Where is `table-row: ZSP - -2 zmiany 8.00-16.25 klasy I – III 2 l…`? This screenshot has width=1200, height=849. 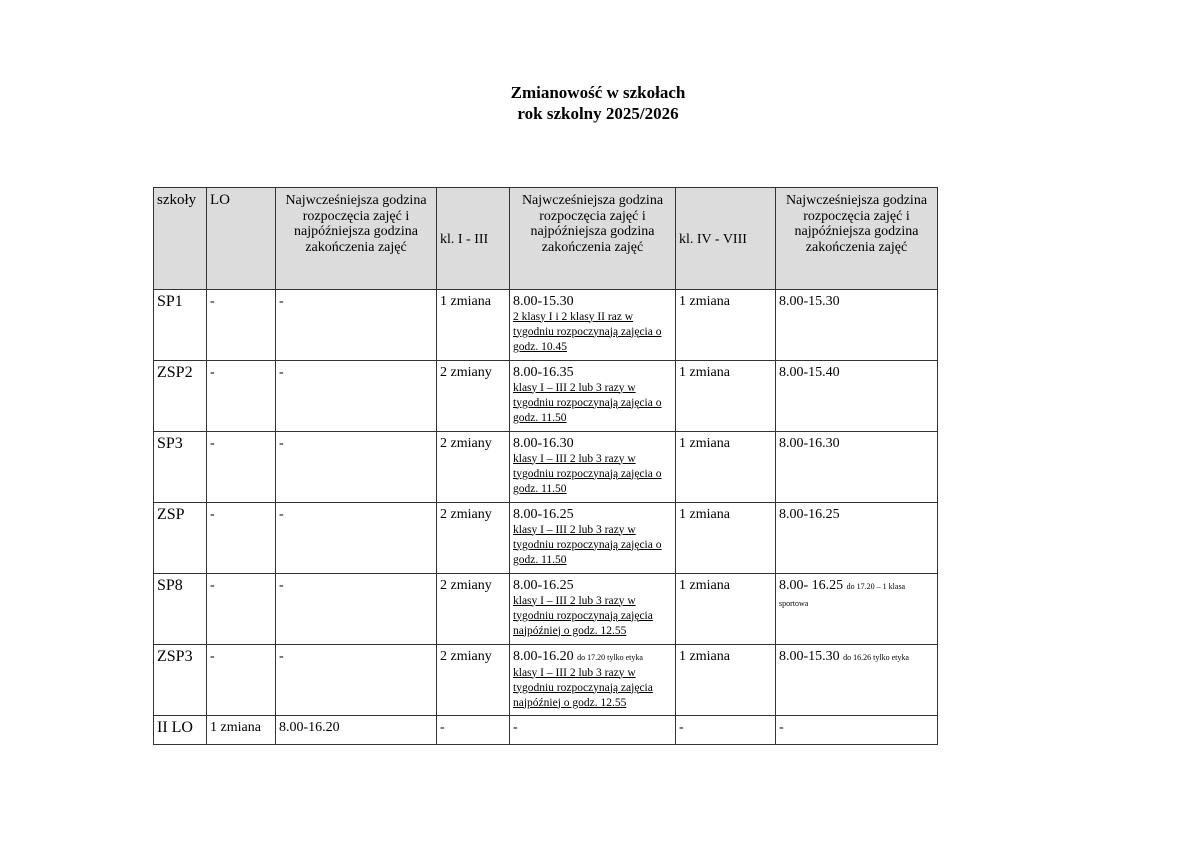 table-row: ZSP - -2 zmiany 8.00-16.25 klasy I – III 2 l… is located at coordinates (545, 538).